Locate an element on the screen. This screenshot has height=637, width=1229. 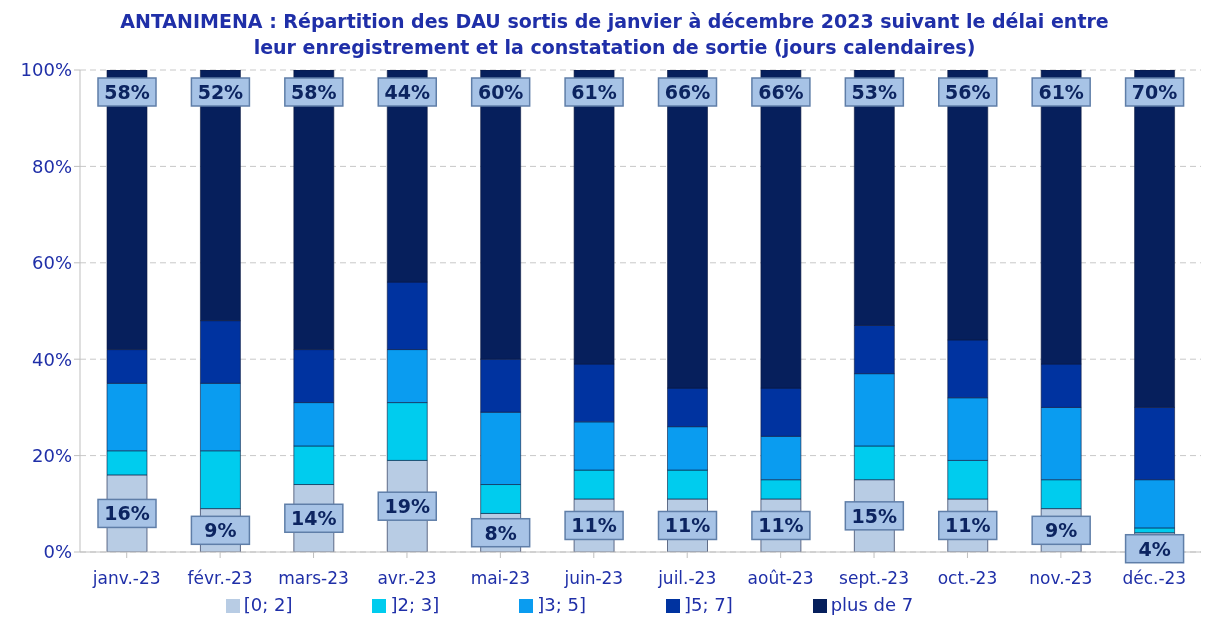
x-tick-label: juin-23 is located at coordinates (593, 578).